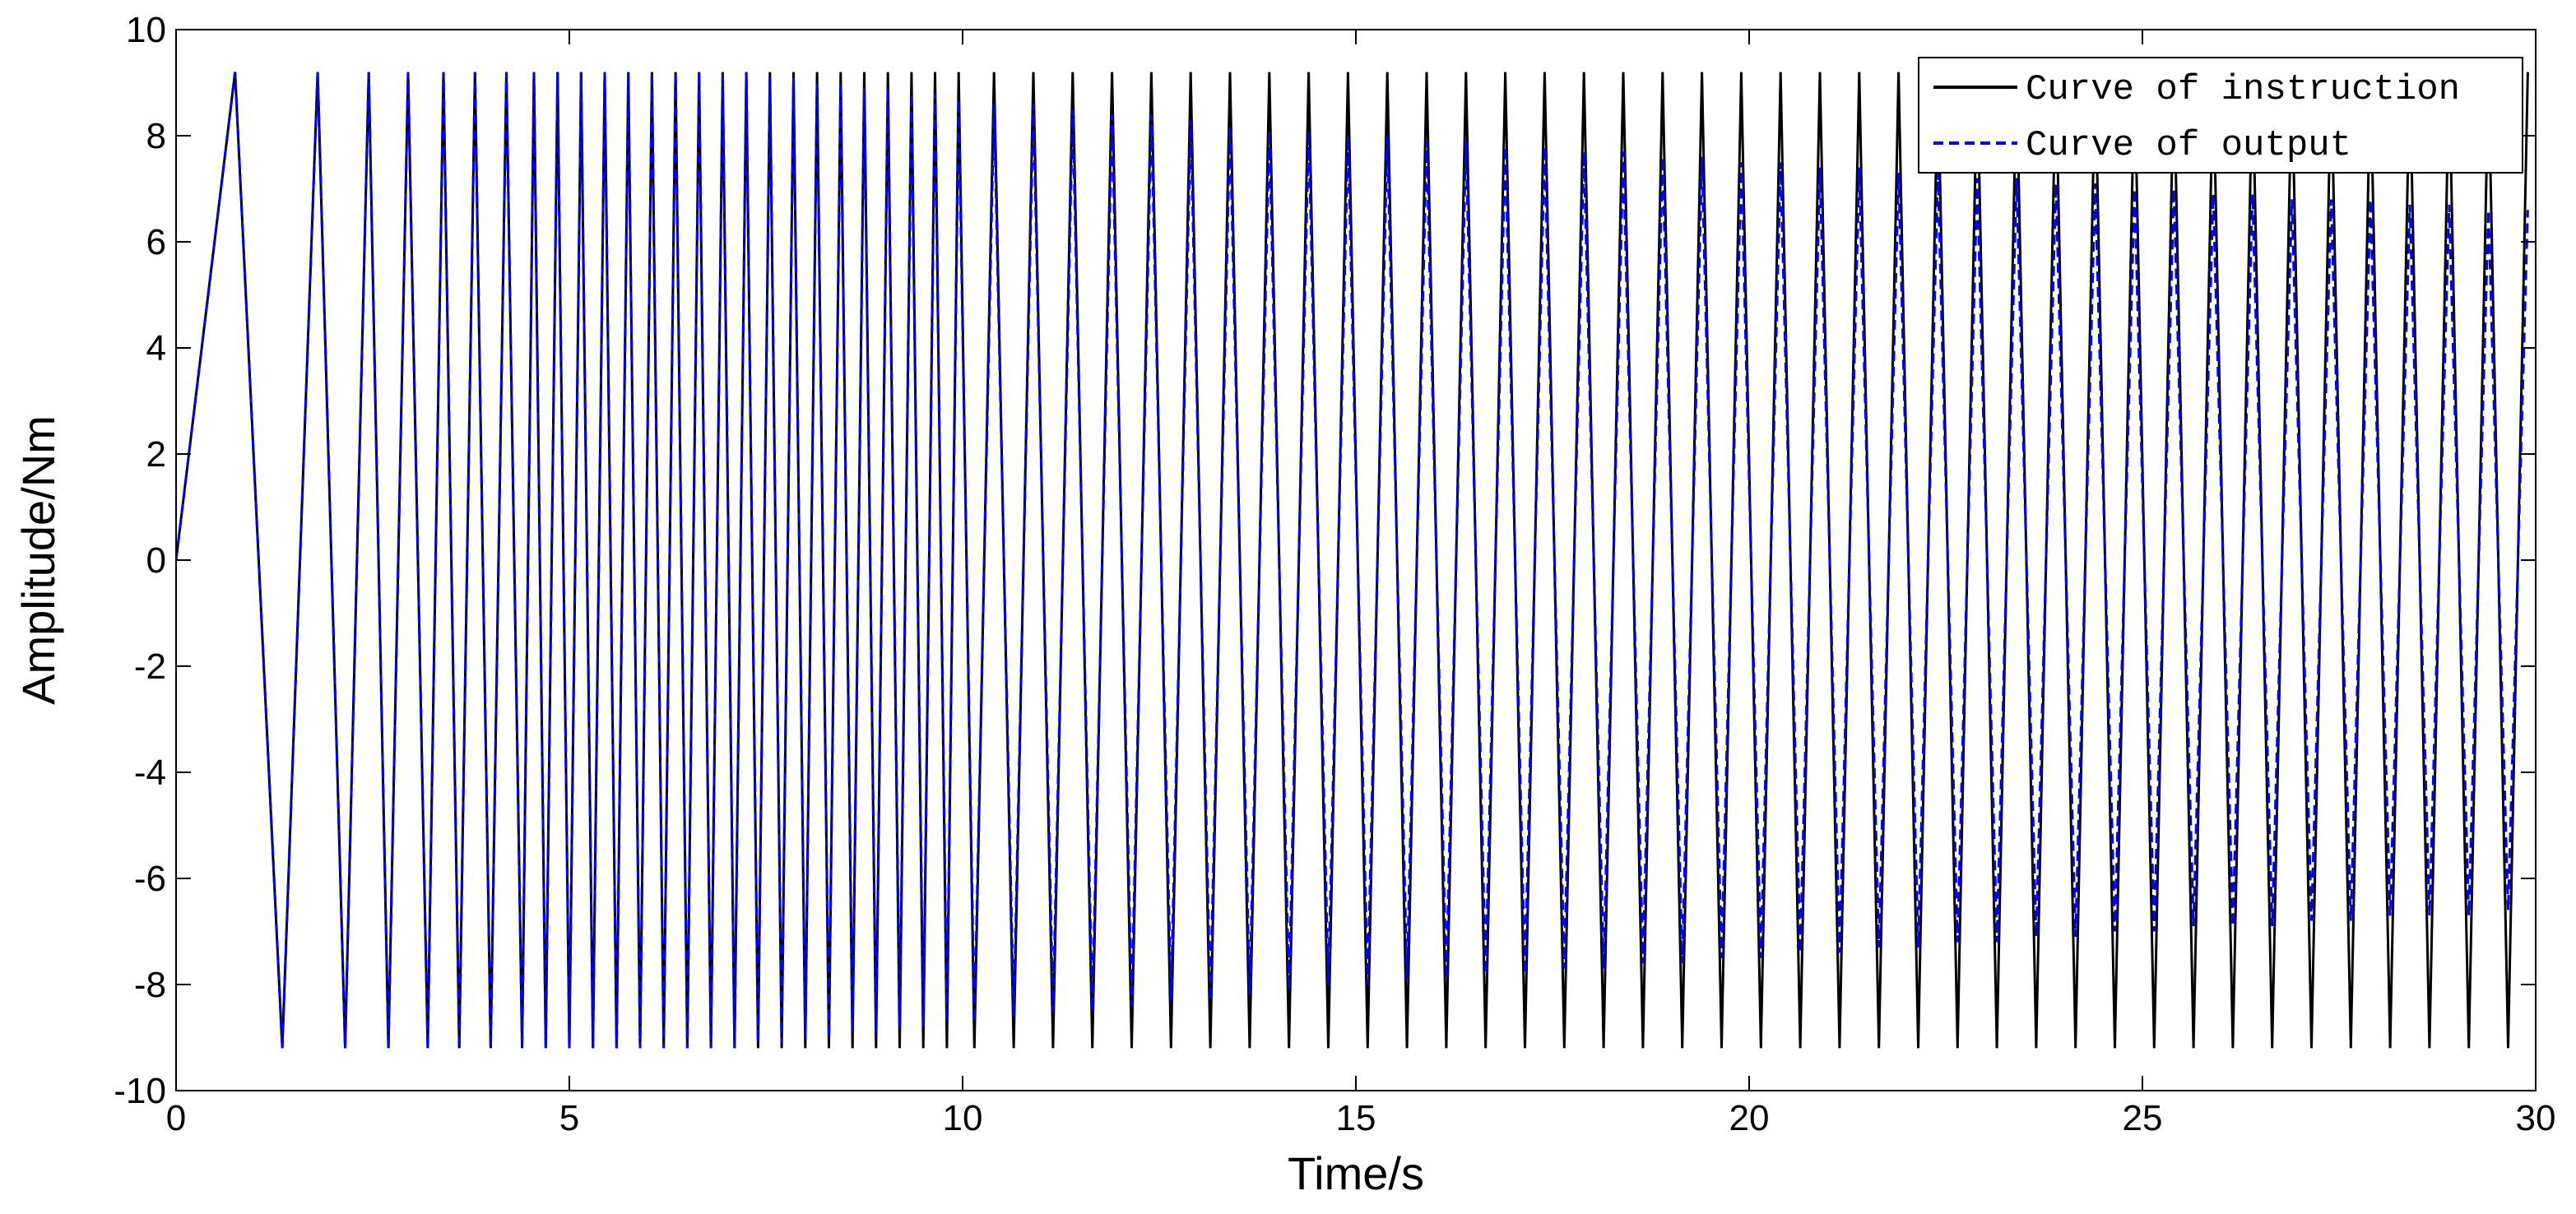 The image size is (2576, 1214). I want to click on y-tick-label: 8, so click(156, 136).